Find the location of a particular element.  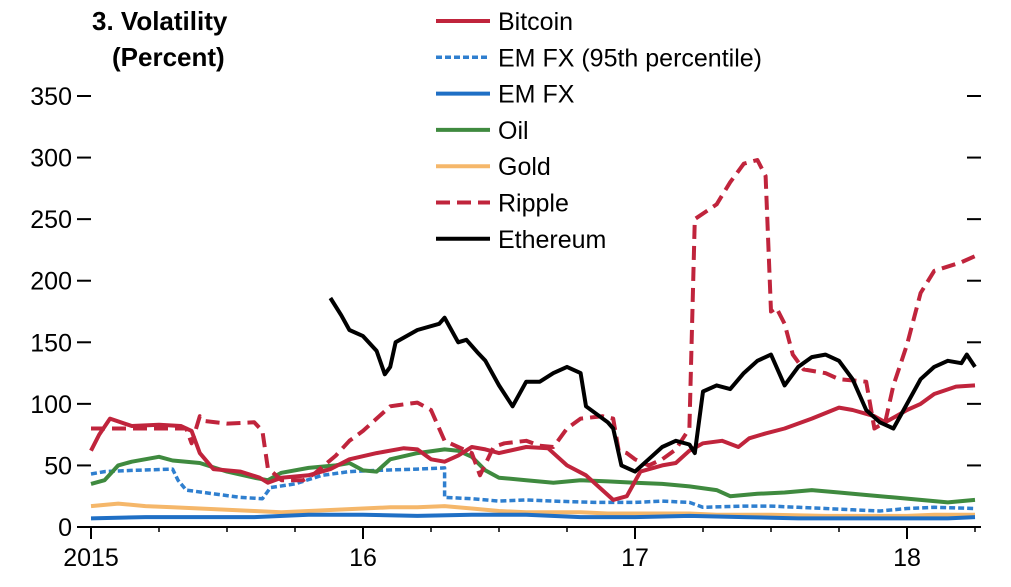

legend-label: EM FX is located at coordinates (536, 95).